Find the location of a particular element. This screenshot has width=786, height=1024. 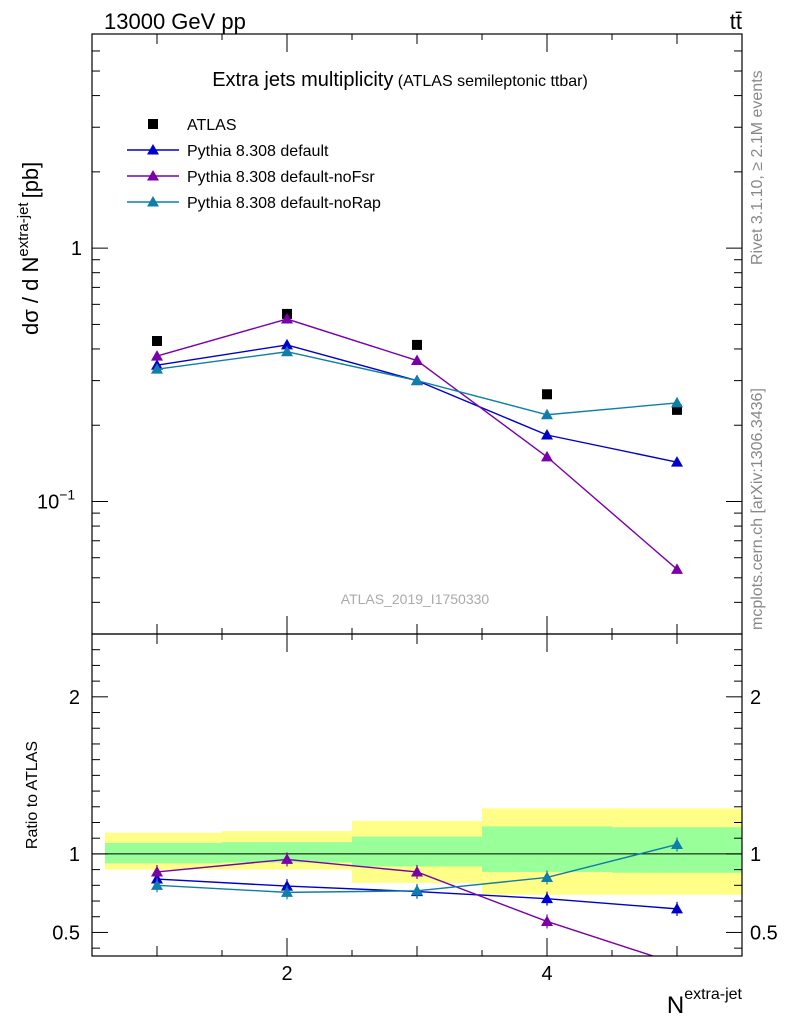

header-right: tt̄ is located at coordinates (736, 21).